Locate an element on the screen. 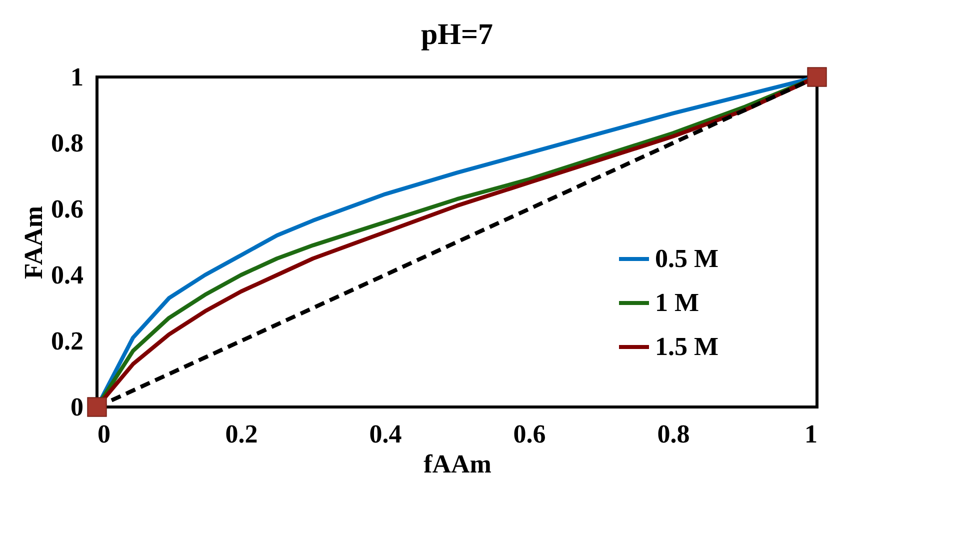 This screenshot has width=955, height=553. legend-label: 1.5 M is located at coordinates (687, 346).